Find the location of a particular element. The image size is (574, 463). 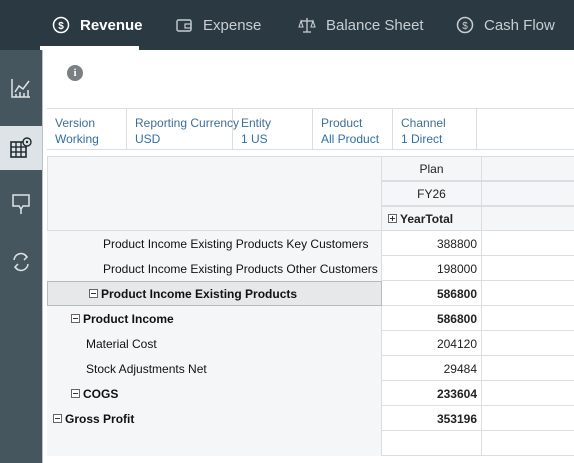

col-header-scenario: Plan is located at coordinates (432, 168).